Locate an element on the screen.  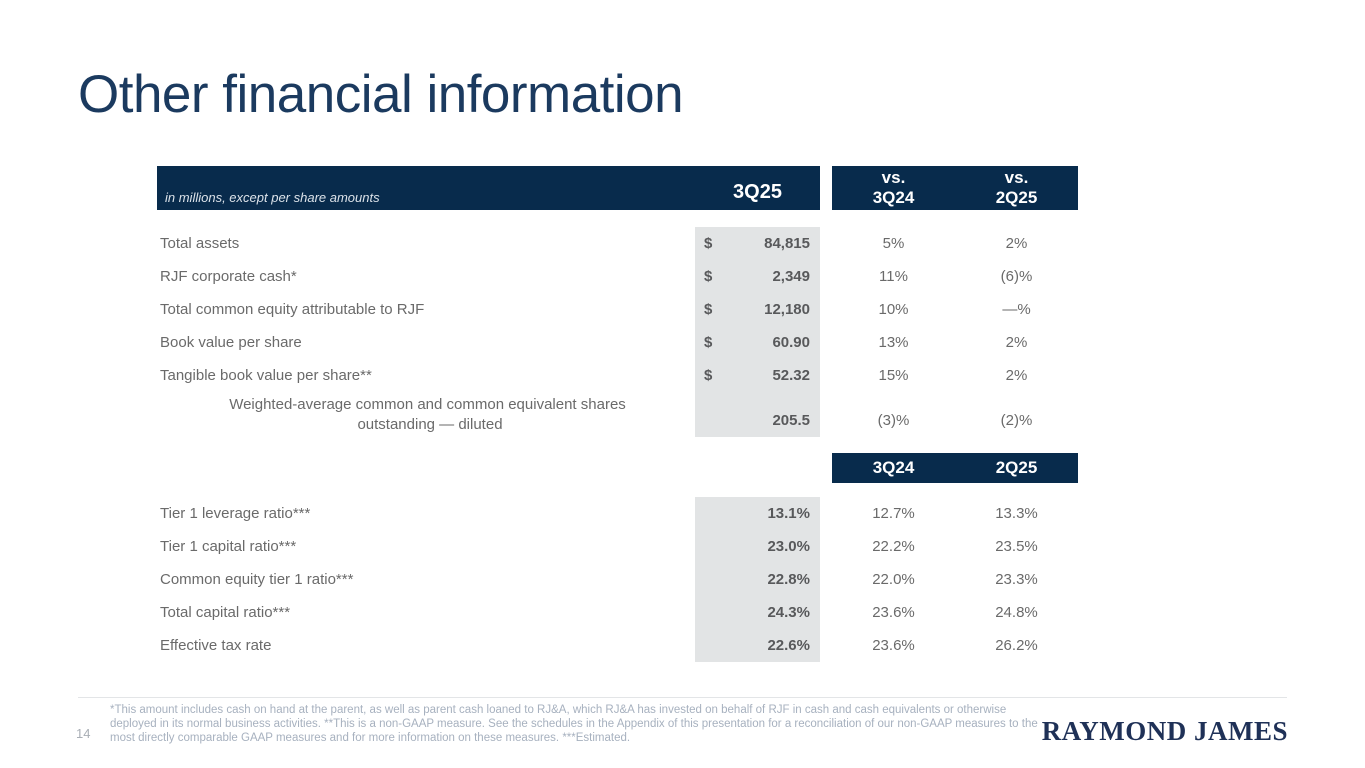
row-label: Total assets is located at coordinates (200, 243).